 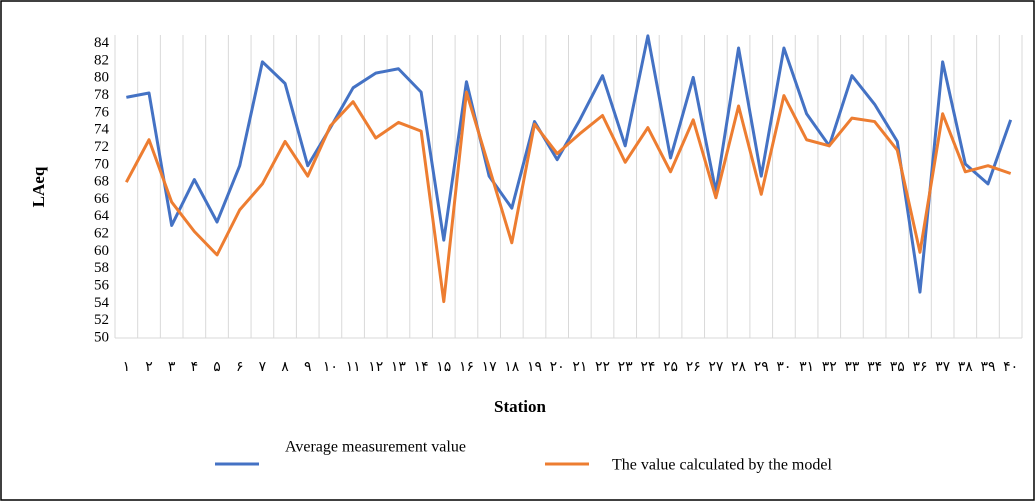 What do you see at coordinates (285, 367) in the screenshot?
I see `x-tick-label: ۸` at bounding box center [285, 367].